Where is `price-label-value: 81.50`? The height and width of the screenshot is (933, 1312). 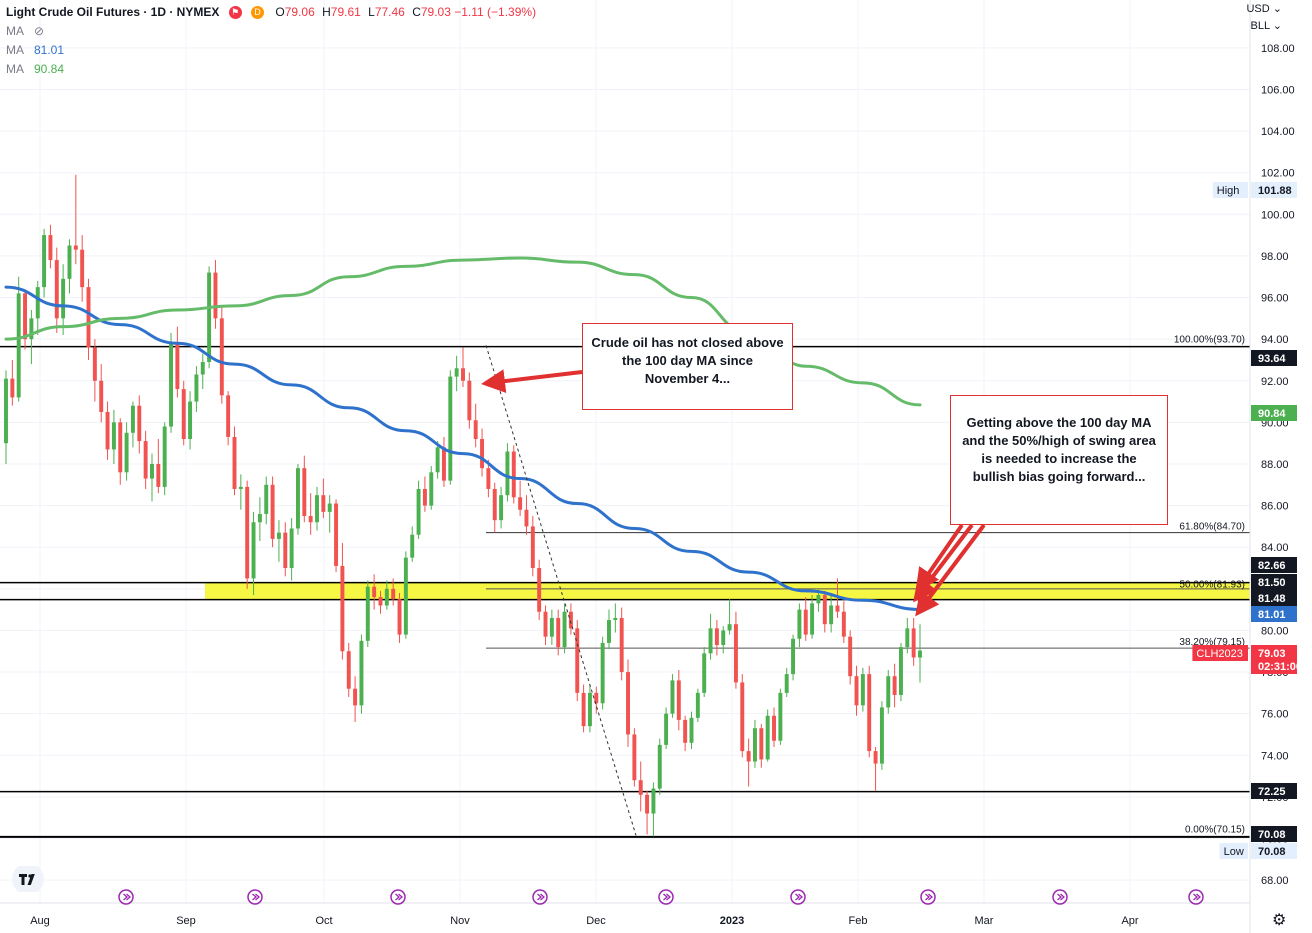 price-label-value: 81.50 is located at coordinates (1272, 583).